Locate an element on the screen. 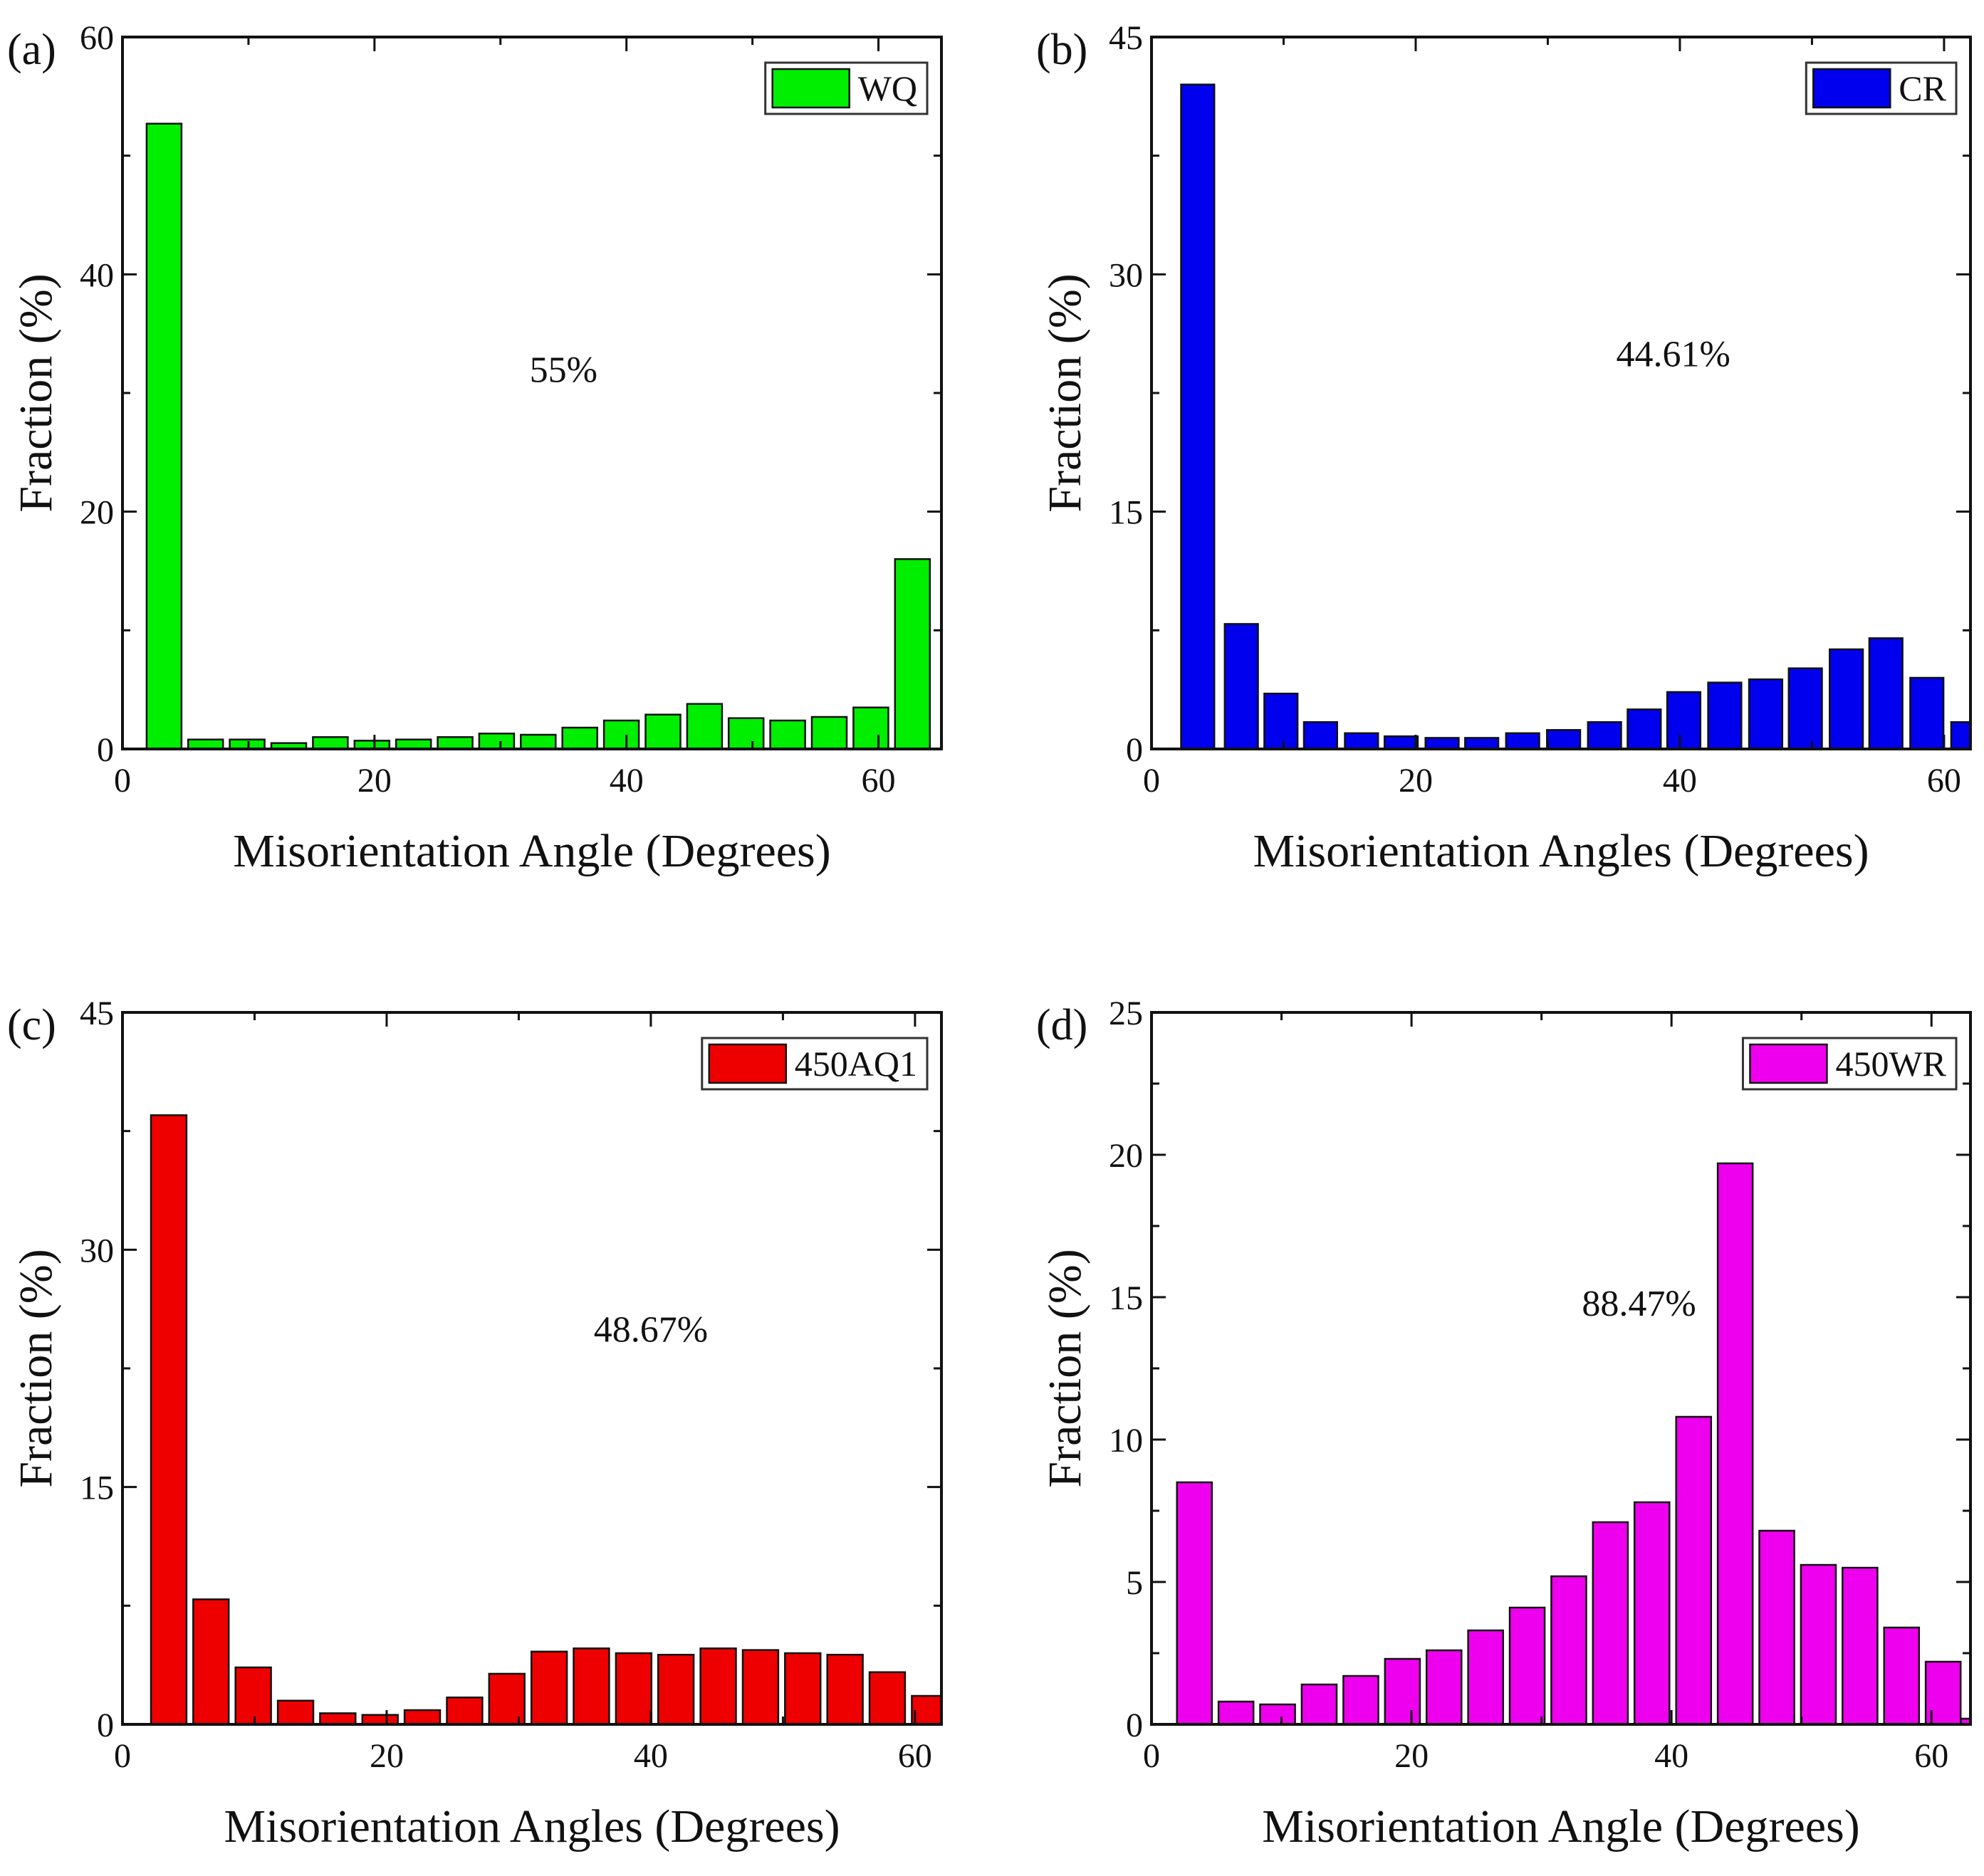 This screenshot has height=1876, width=1984. y-tick-label: 5 is located at coordinates (1135, 1583).